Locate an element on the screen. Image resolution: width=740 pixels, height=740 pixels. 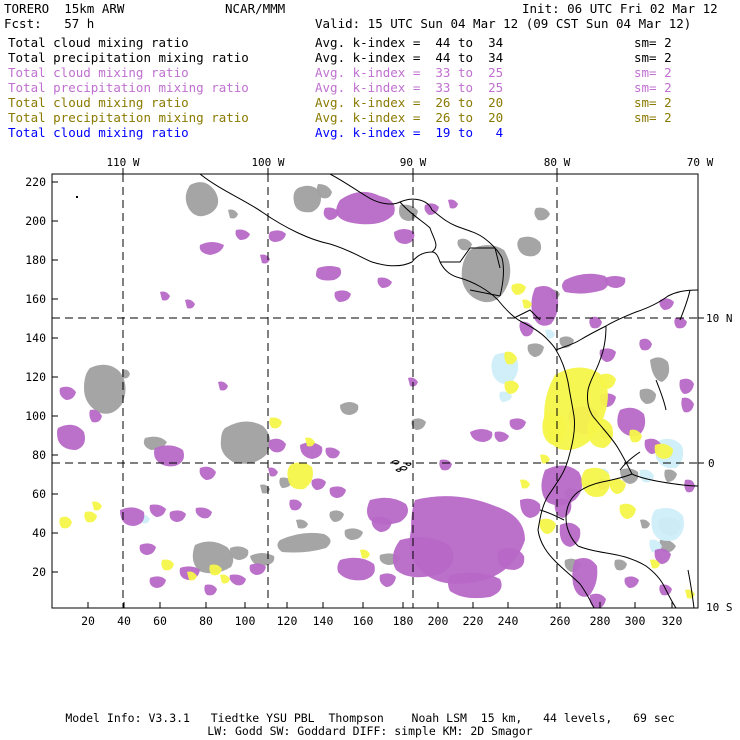
y-tick-label: 120 is located at coordinates (35, 377).